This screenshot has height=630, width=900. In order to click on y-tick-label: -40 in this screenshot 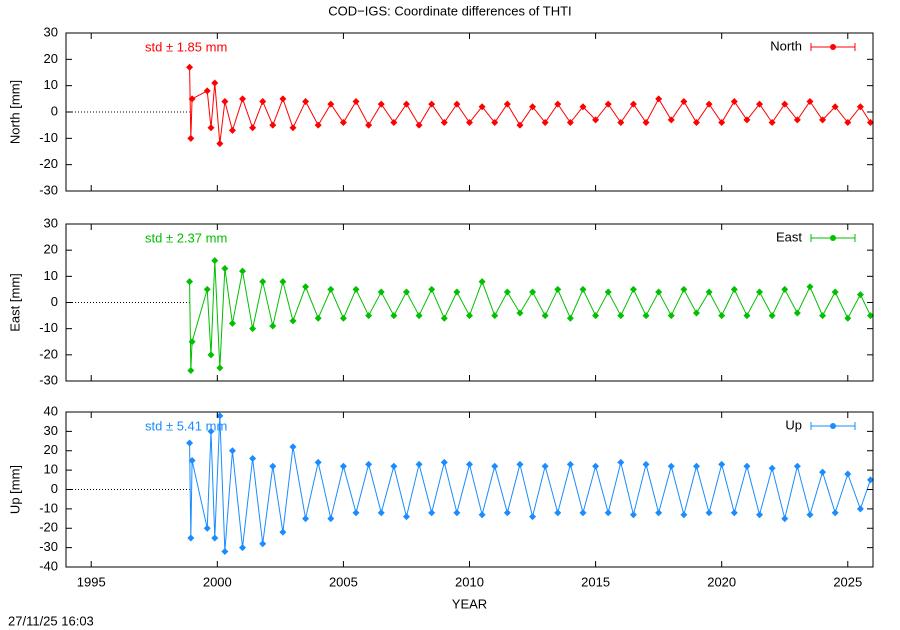, I will do `click(48, 565)`.